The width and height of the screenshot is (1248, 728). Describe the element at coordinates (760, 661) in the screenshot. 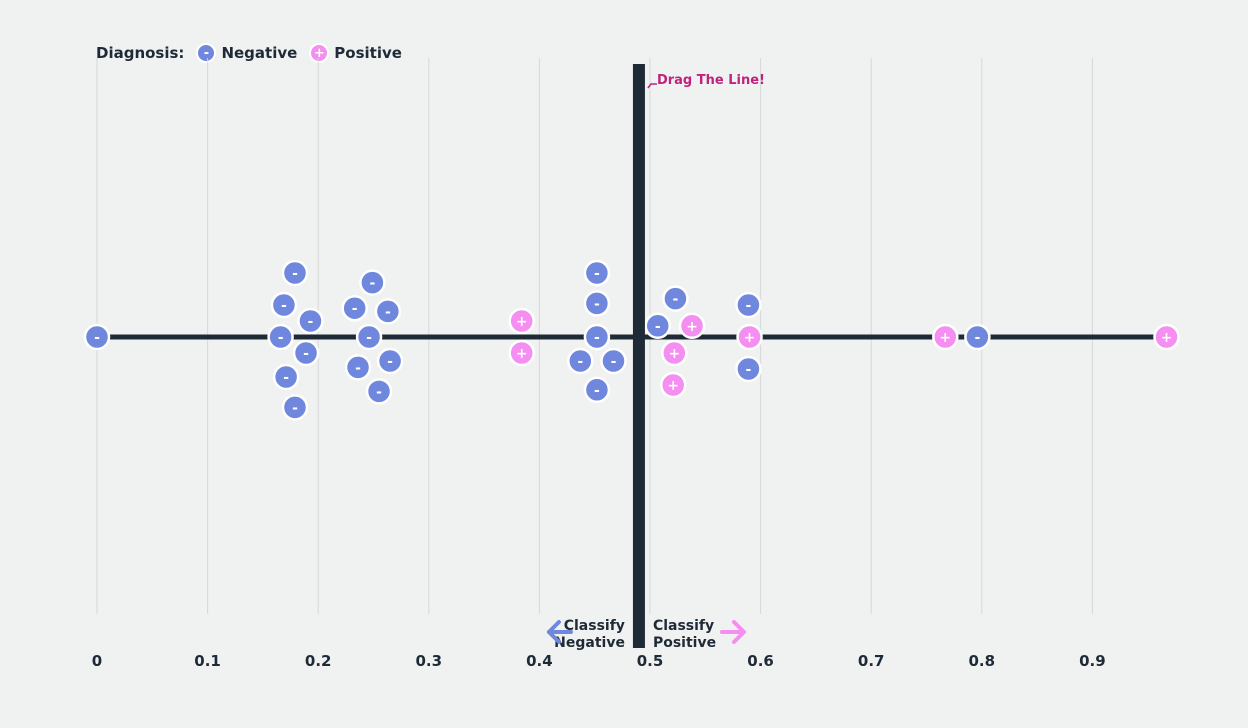

I see `x-tick-label: 0.6` at that location.